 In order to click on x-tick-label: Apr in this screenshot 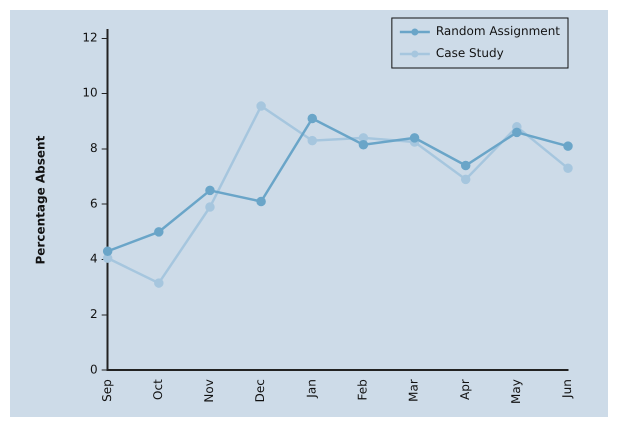, I will do `click(465, 389)`.